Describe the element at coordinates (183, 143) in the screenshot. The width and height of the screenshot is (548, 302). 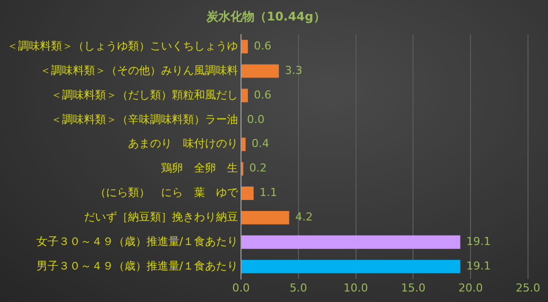
I see `y-tick-label: あまのり 味付けのり` at that location.